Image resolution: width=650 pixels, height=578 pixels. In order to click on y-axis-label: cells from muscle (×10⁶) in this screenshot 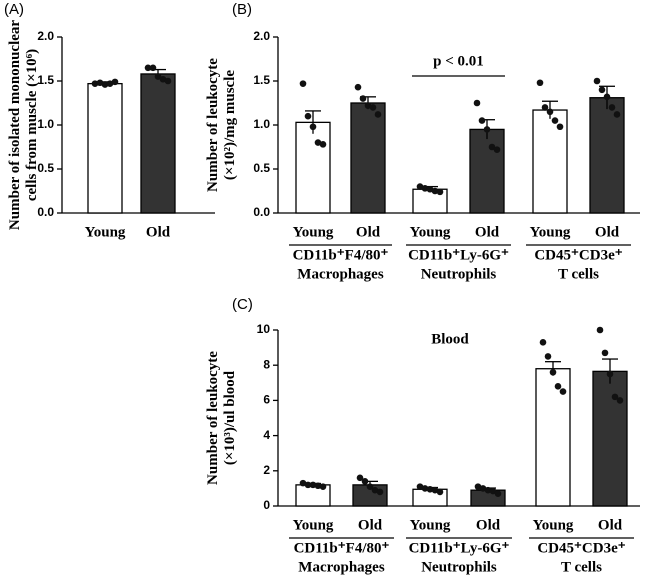, I will do `click(32, 125)`.